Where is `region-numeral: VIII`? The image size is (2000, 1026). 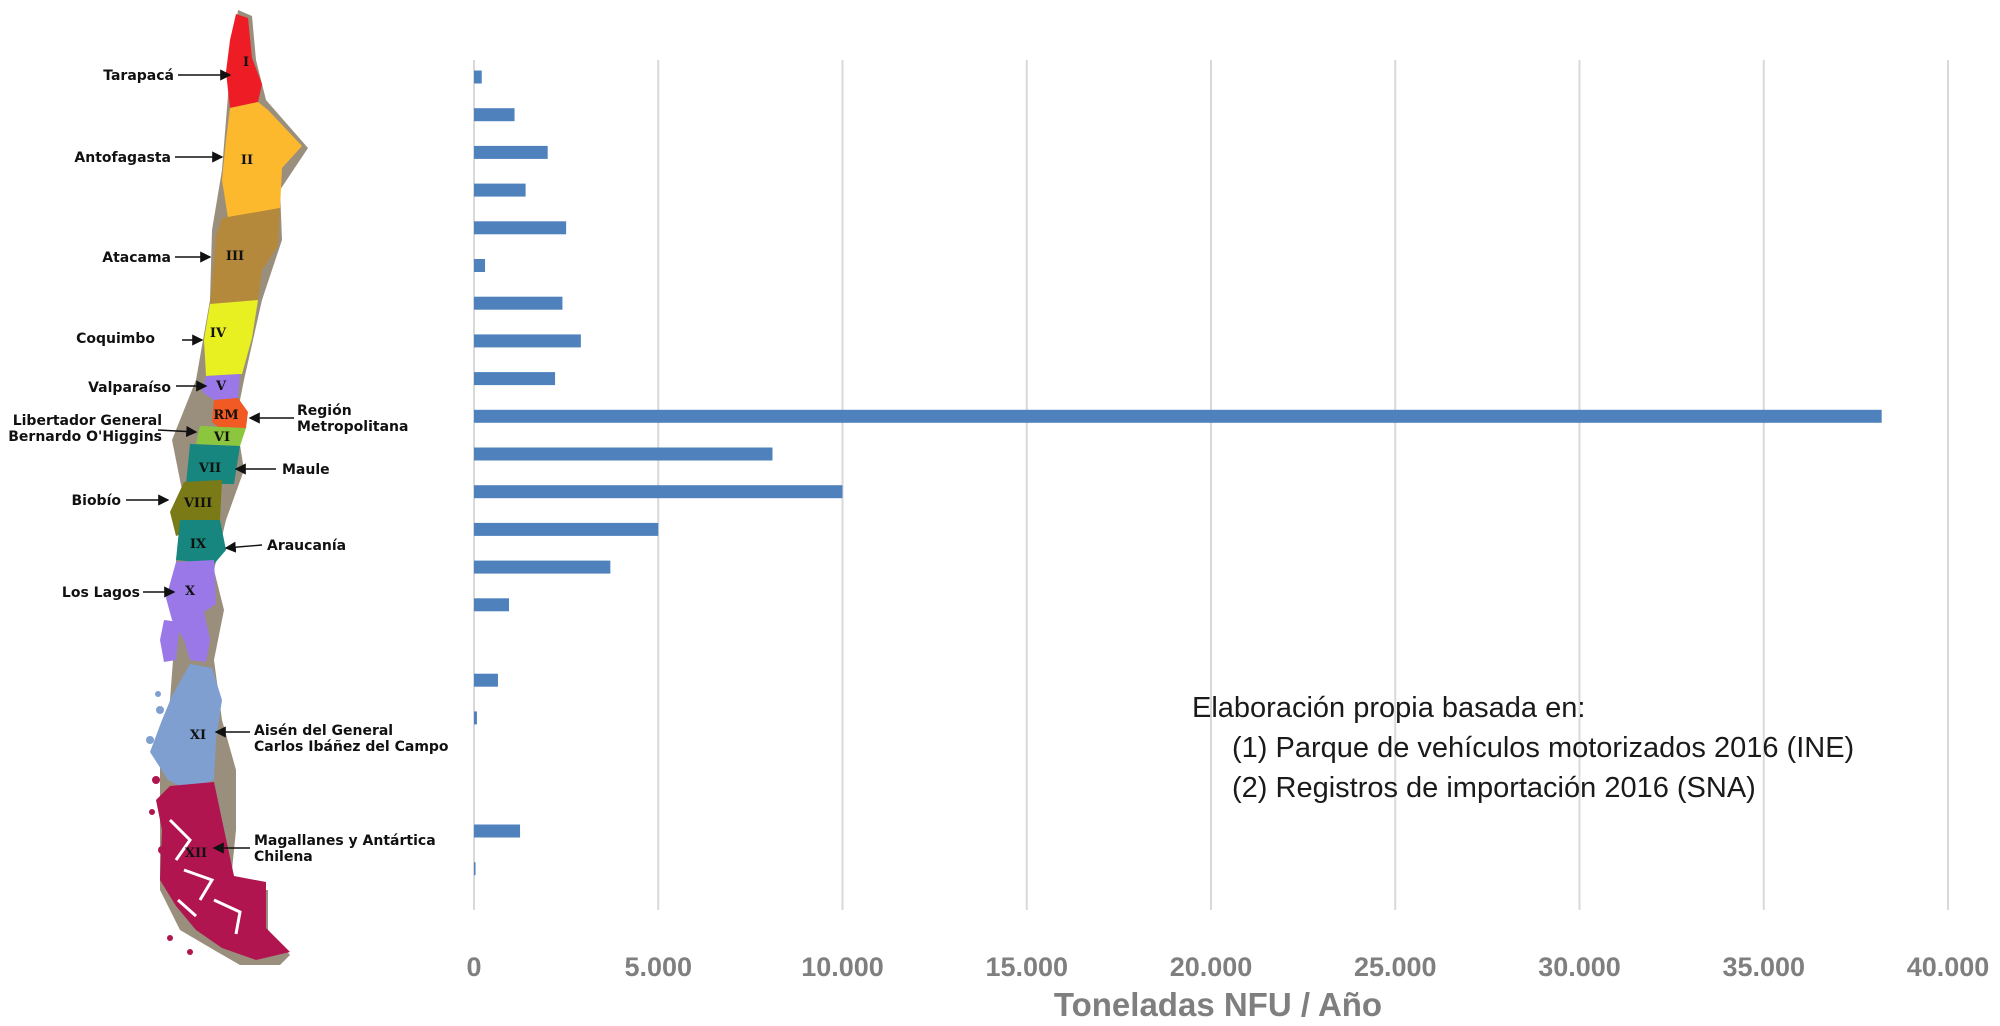
region-numeral: VIII is located at coordinates (197, 503).